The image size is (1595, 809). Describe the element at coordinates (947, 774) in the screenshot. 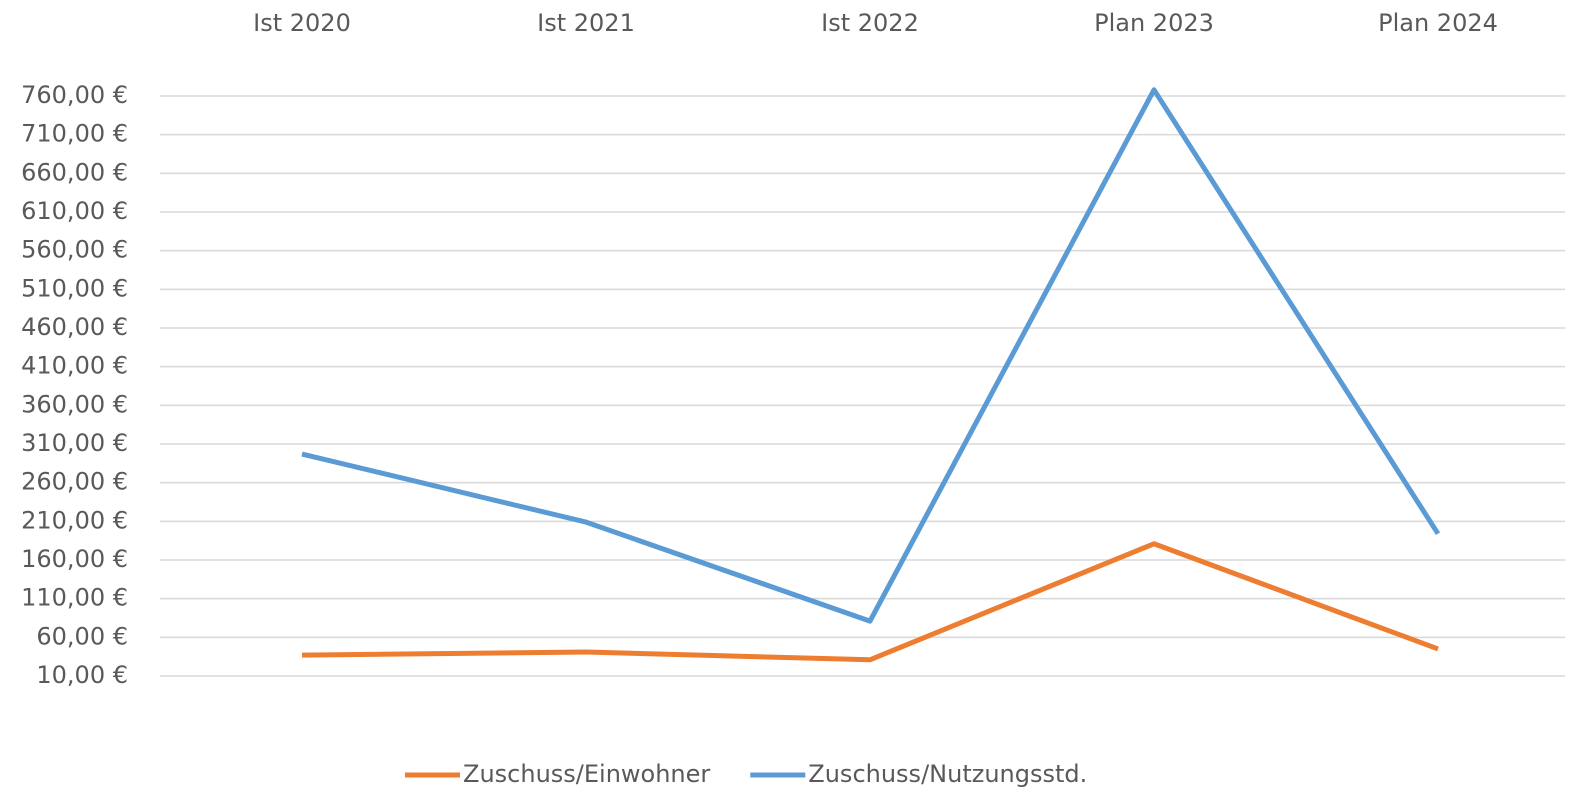

I see `legend-label: Zuschuss/Nutzungsstd.` at that location.